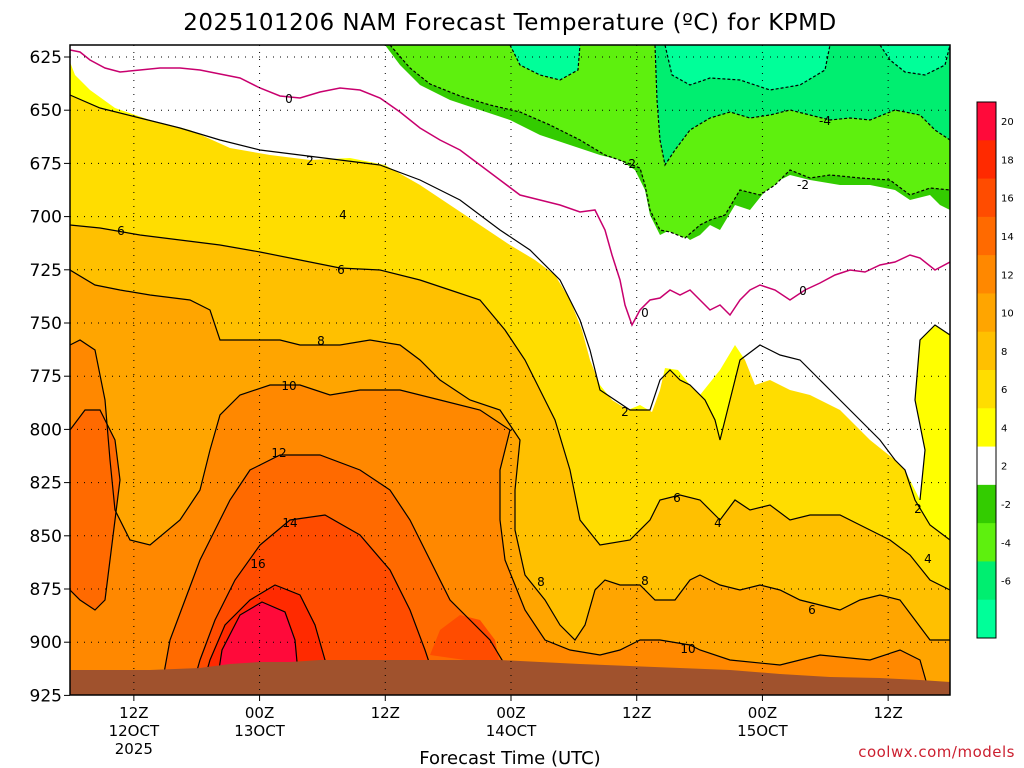  I want to click on contour-line-m6b, so click(914, 60).